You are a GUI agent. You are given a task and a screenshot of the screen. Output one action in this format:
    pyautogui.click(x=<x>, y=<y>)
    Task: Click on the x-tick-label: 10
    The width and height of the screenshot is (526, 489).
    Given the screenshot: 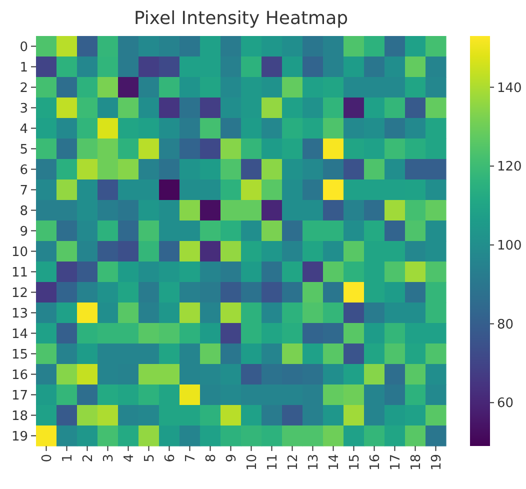 What is the action you would take?
    pyautogui.click(x=252, y=462)
    